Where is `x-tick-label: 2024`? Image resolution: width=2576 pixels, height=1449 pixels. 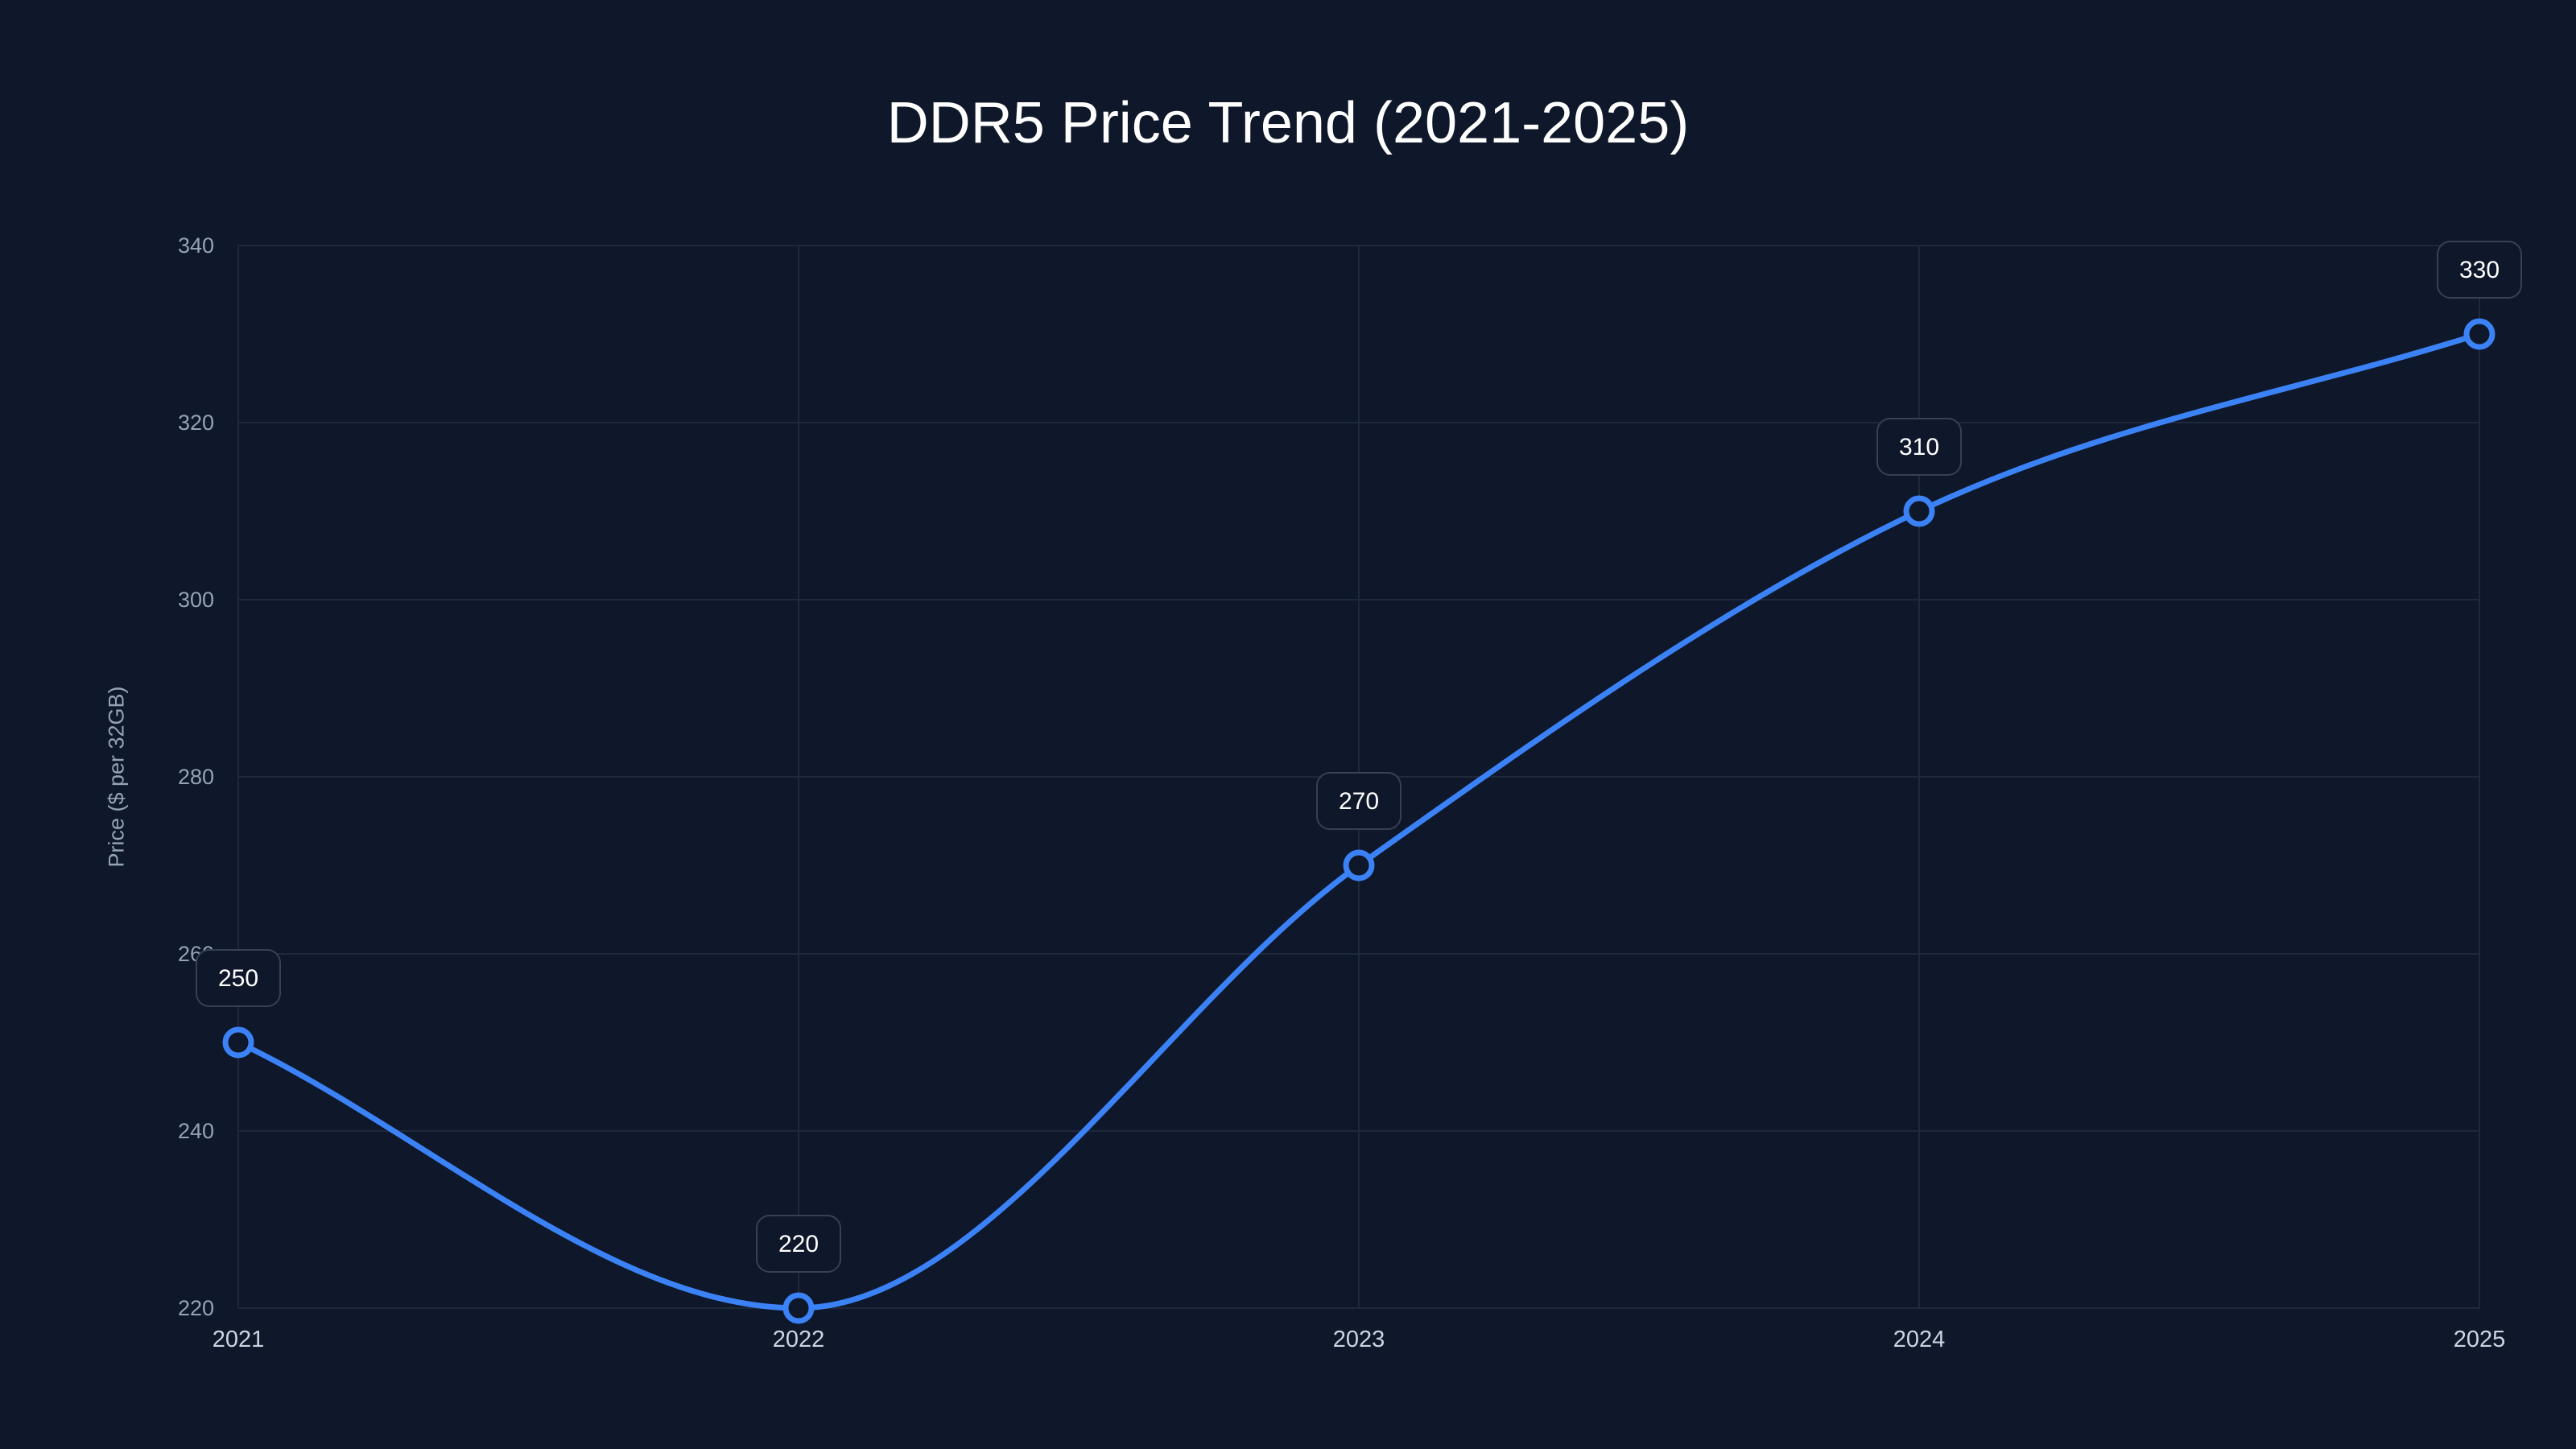 x-tick-label: 2024 is located at coordinates (1919, 1339).